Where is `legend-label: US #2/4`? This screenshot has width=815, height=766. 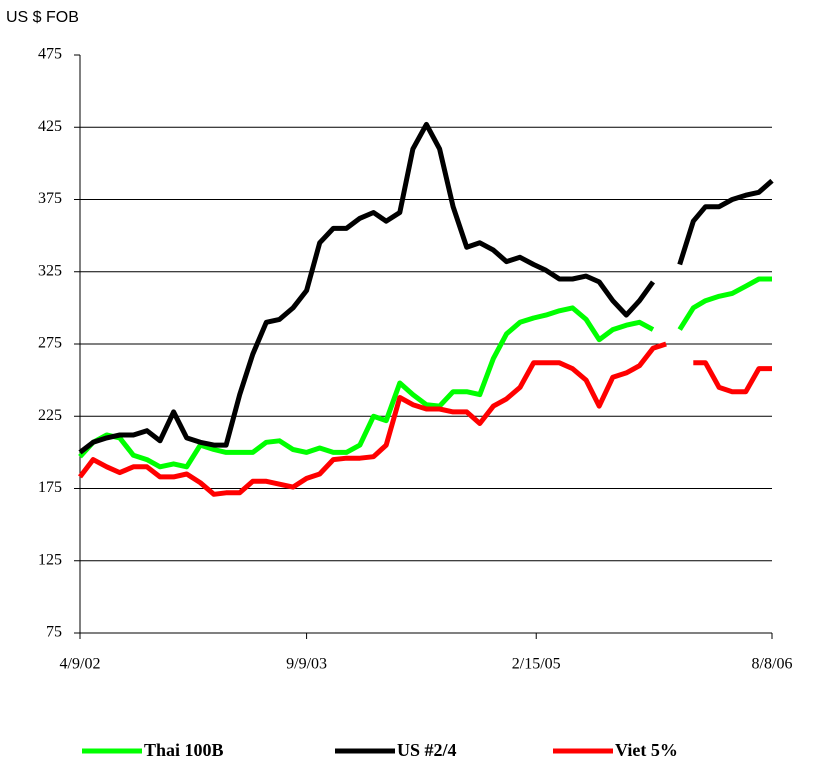 legend-label: US #2/4 is located at coordinates (427, 750).